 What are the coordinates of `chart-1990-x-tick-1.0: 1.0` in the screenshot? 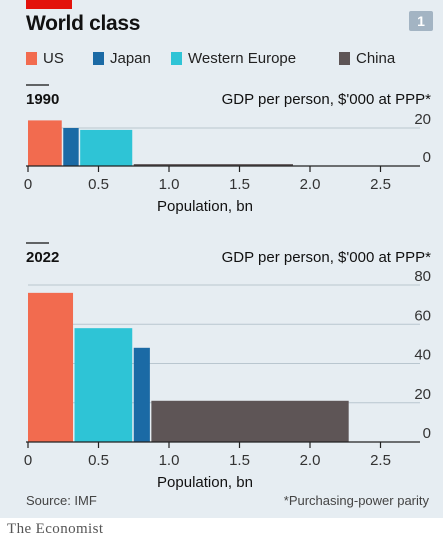 It's located at (169, 184).